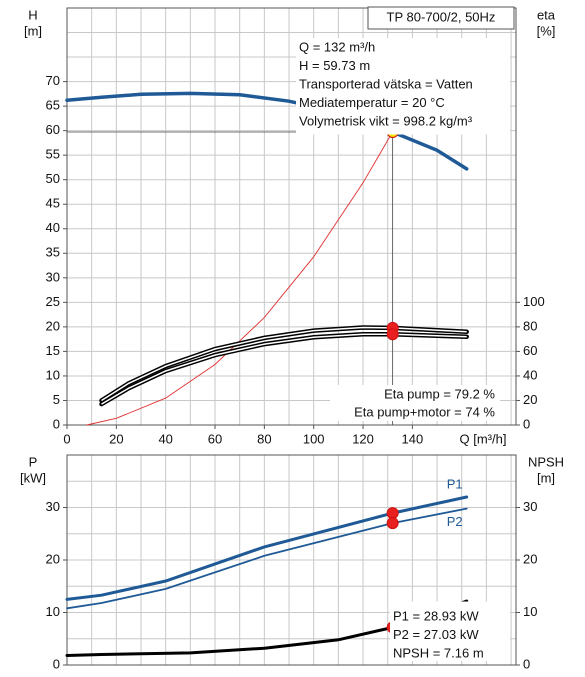 This screenshot has width=585, height=677. I want to click on x-tick-label: 0, so click(66, 438).